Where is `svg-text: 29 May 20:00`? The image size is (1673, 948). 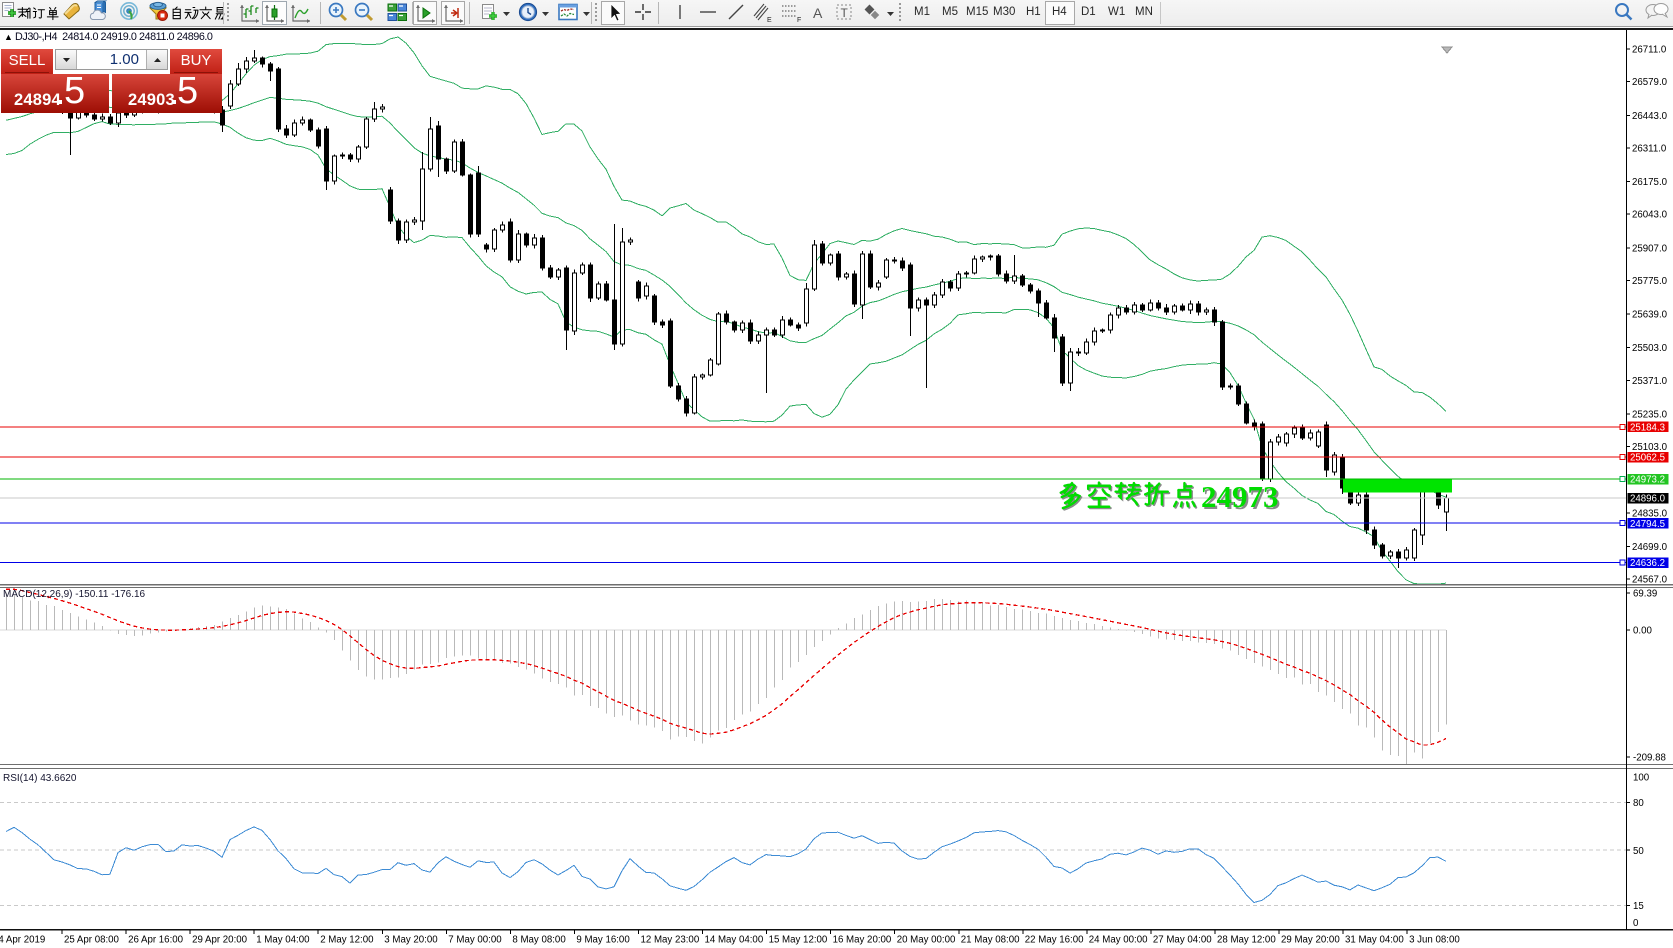 svg-text: 29 May 20:00 is located at coordinates (1310, 940).